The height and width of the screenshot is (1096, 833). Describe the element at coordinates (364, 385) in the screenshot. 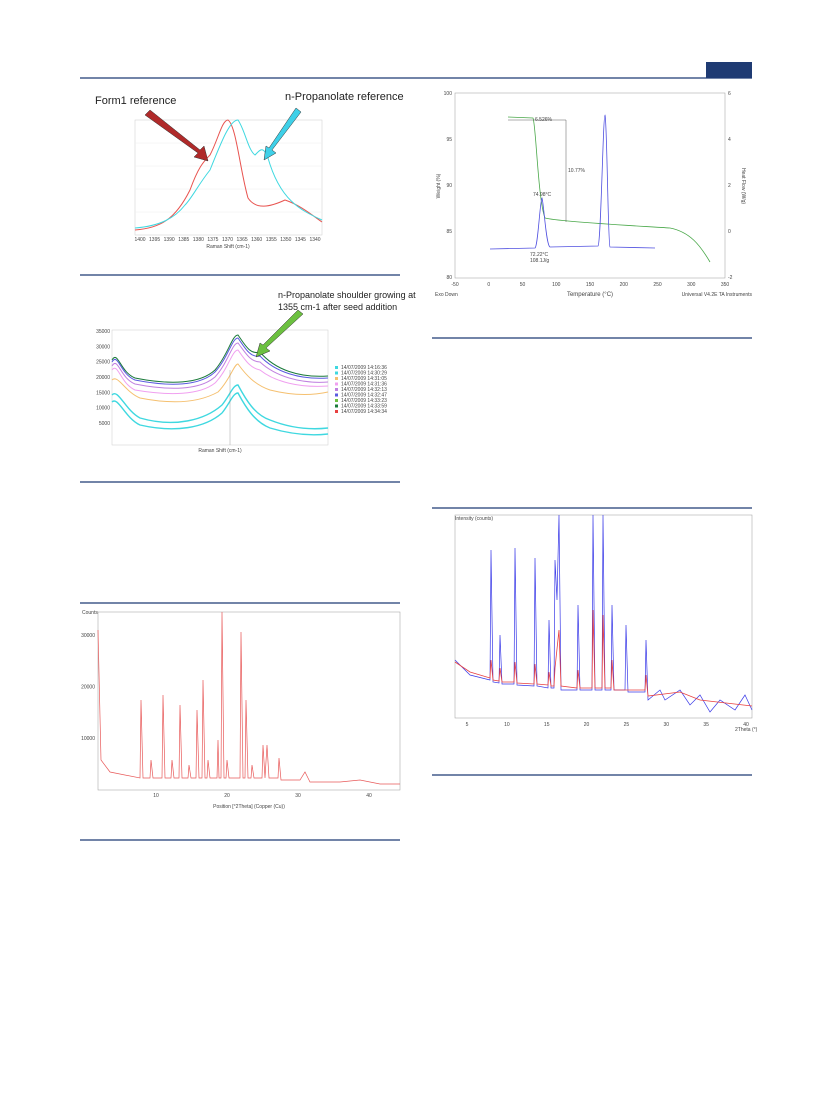

I see `legend-label: 14/07/2009 14:31:36` at that location.